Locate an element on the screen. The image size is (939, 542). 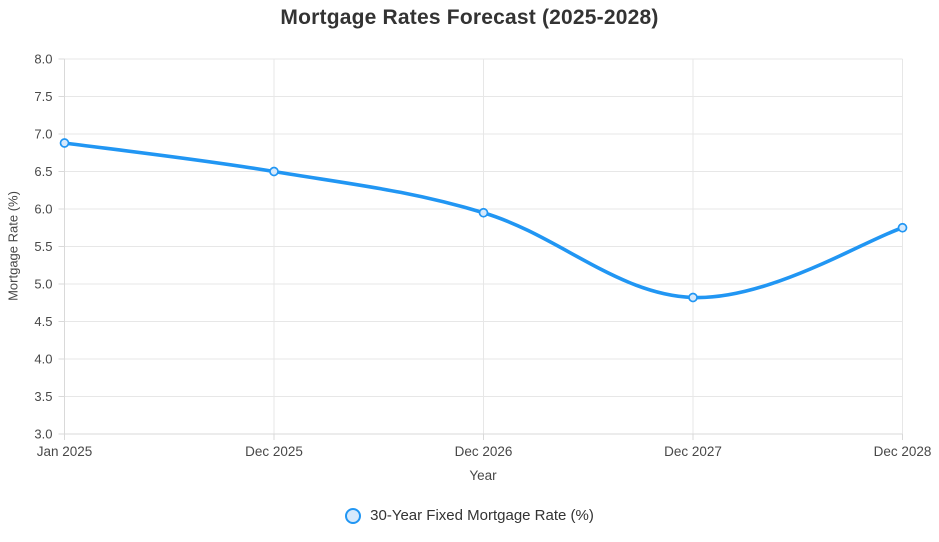
legend: 30-Year Fixed Mortgage Rate (%) is located at coordinates (469, 515).